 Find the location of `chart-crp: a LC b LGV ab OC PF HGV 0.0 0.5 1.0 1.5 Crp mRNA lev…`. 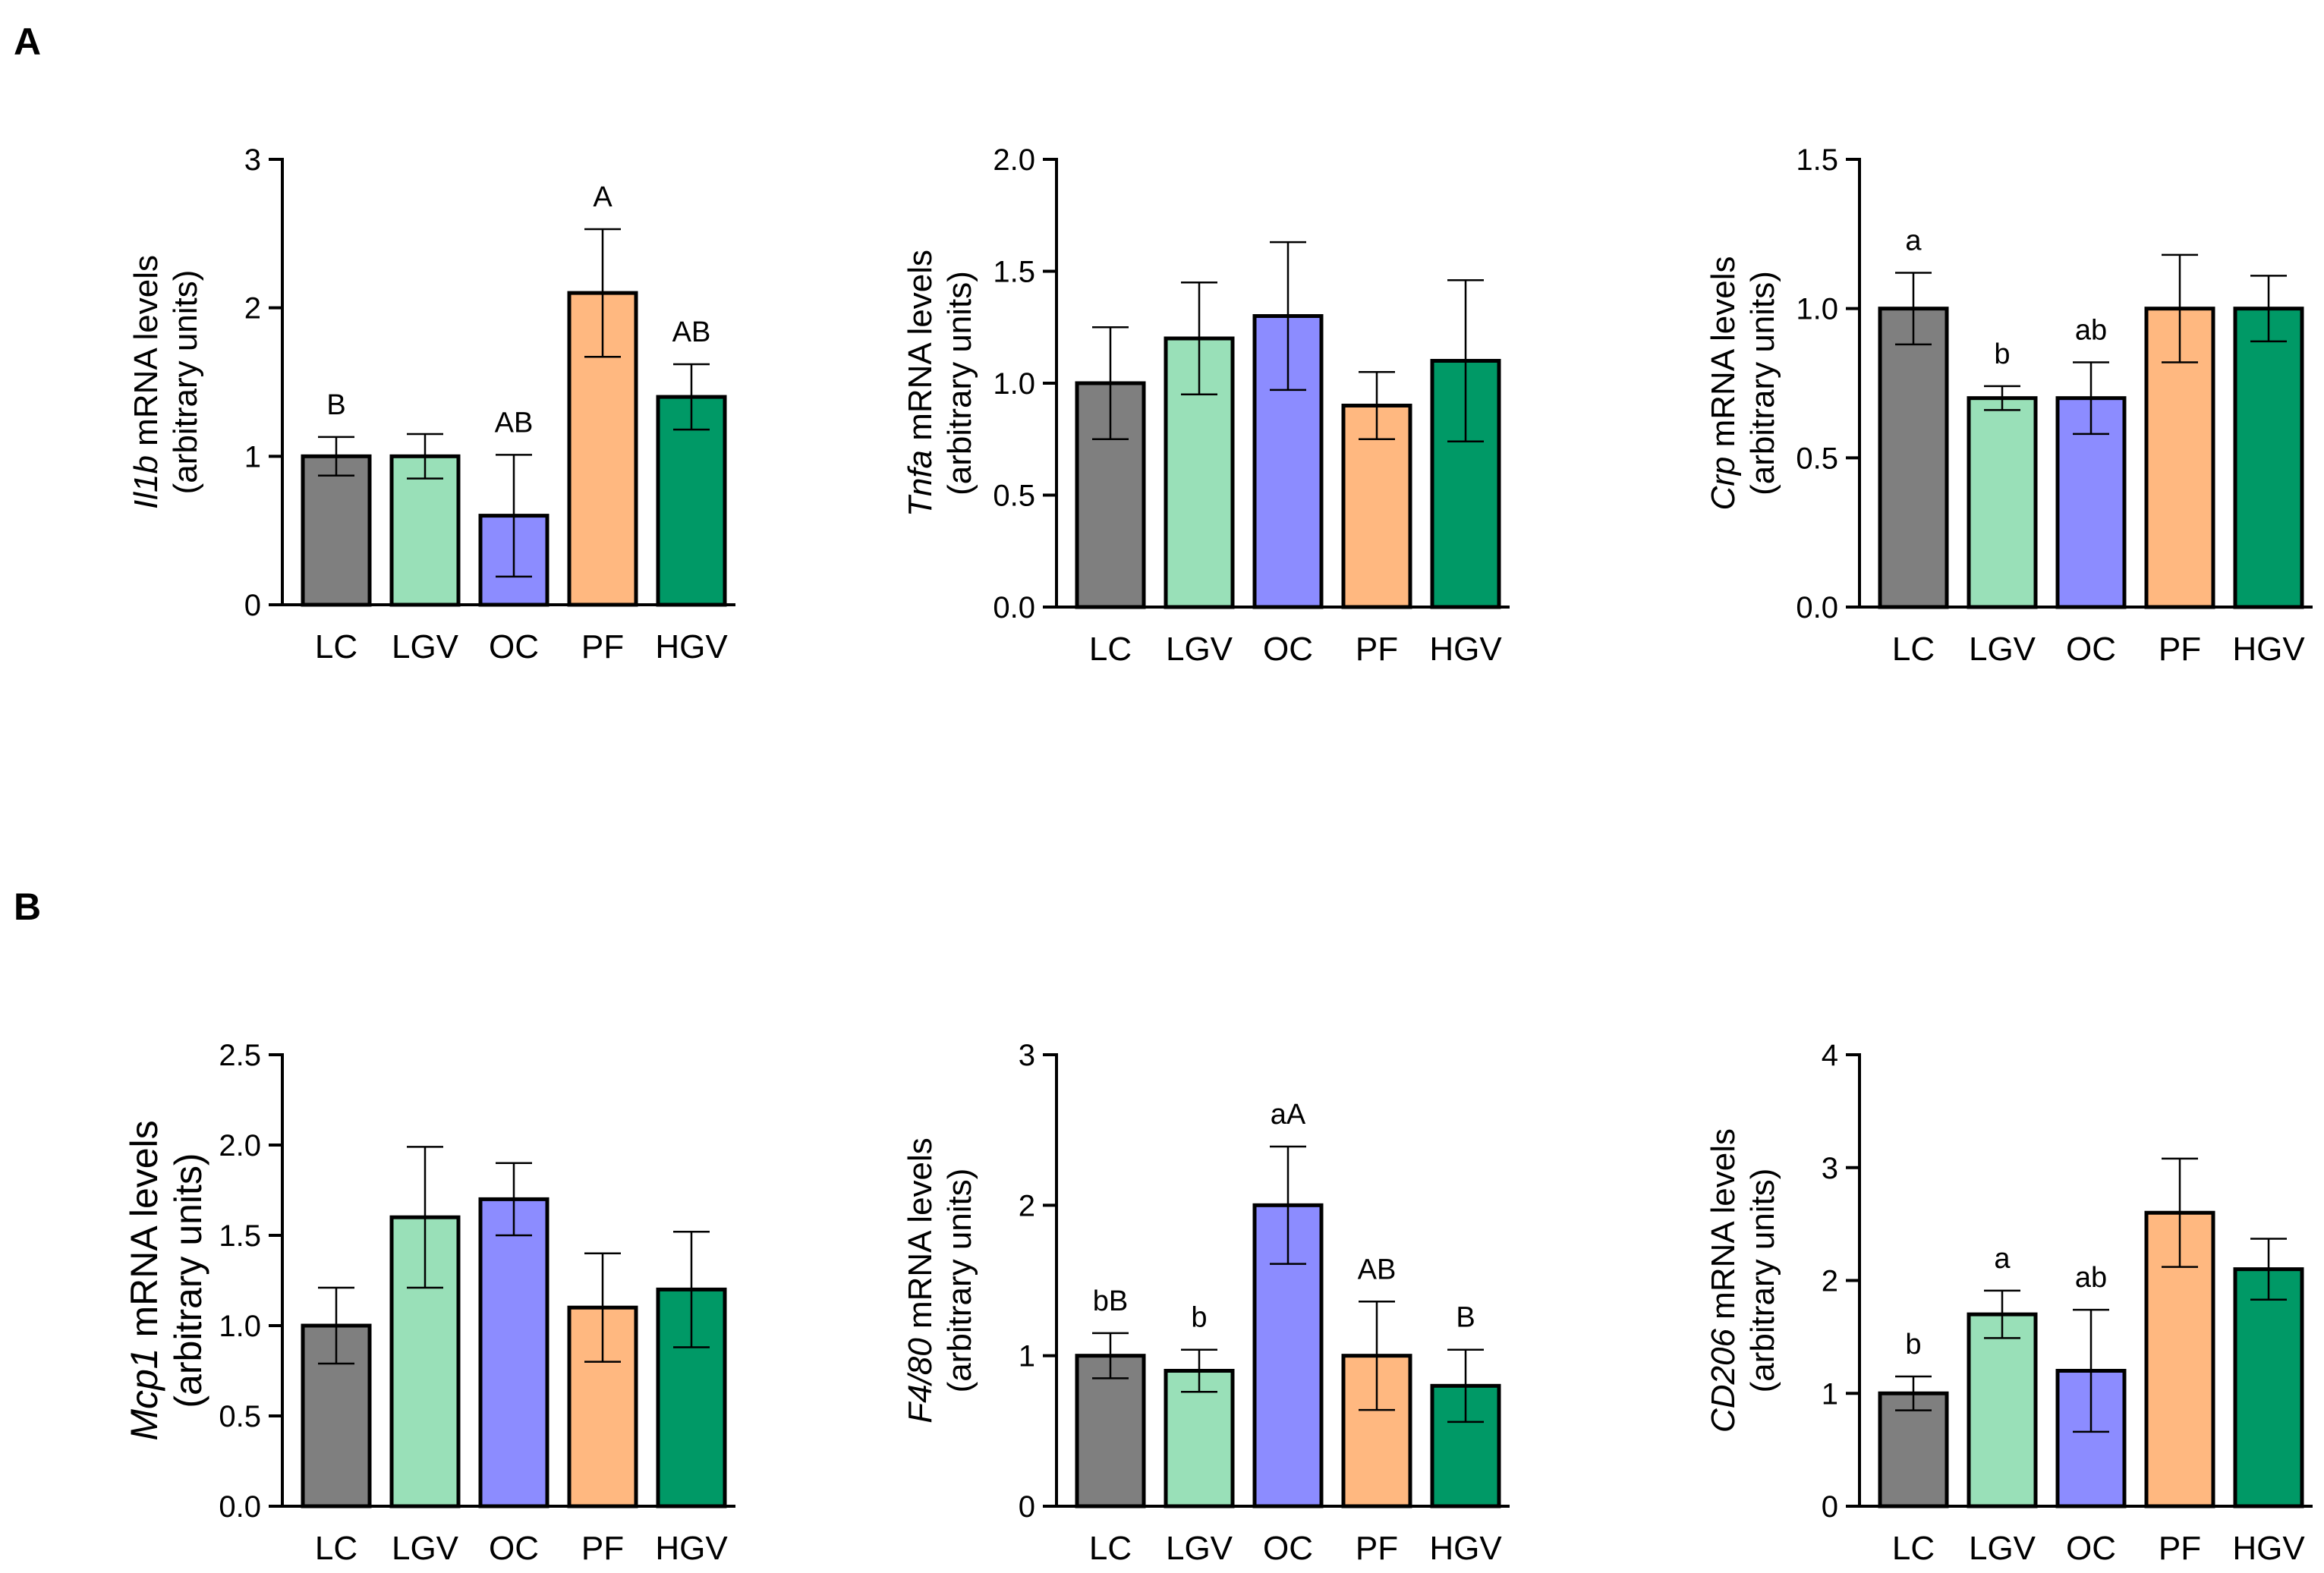

chart-crp: a LC b LGV ab OC PF HGV 0.0 0.5 1.0 1.5 Crp mRNA lev… is located at coordinates (2009, 405).